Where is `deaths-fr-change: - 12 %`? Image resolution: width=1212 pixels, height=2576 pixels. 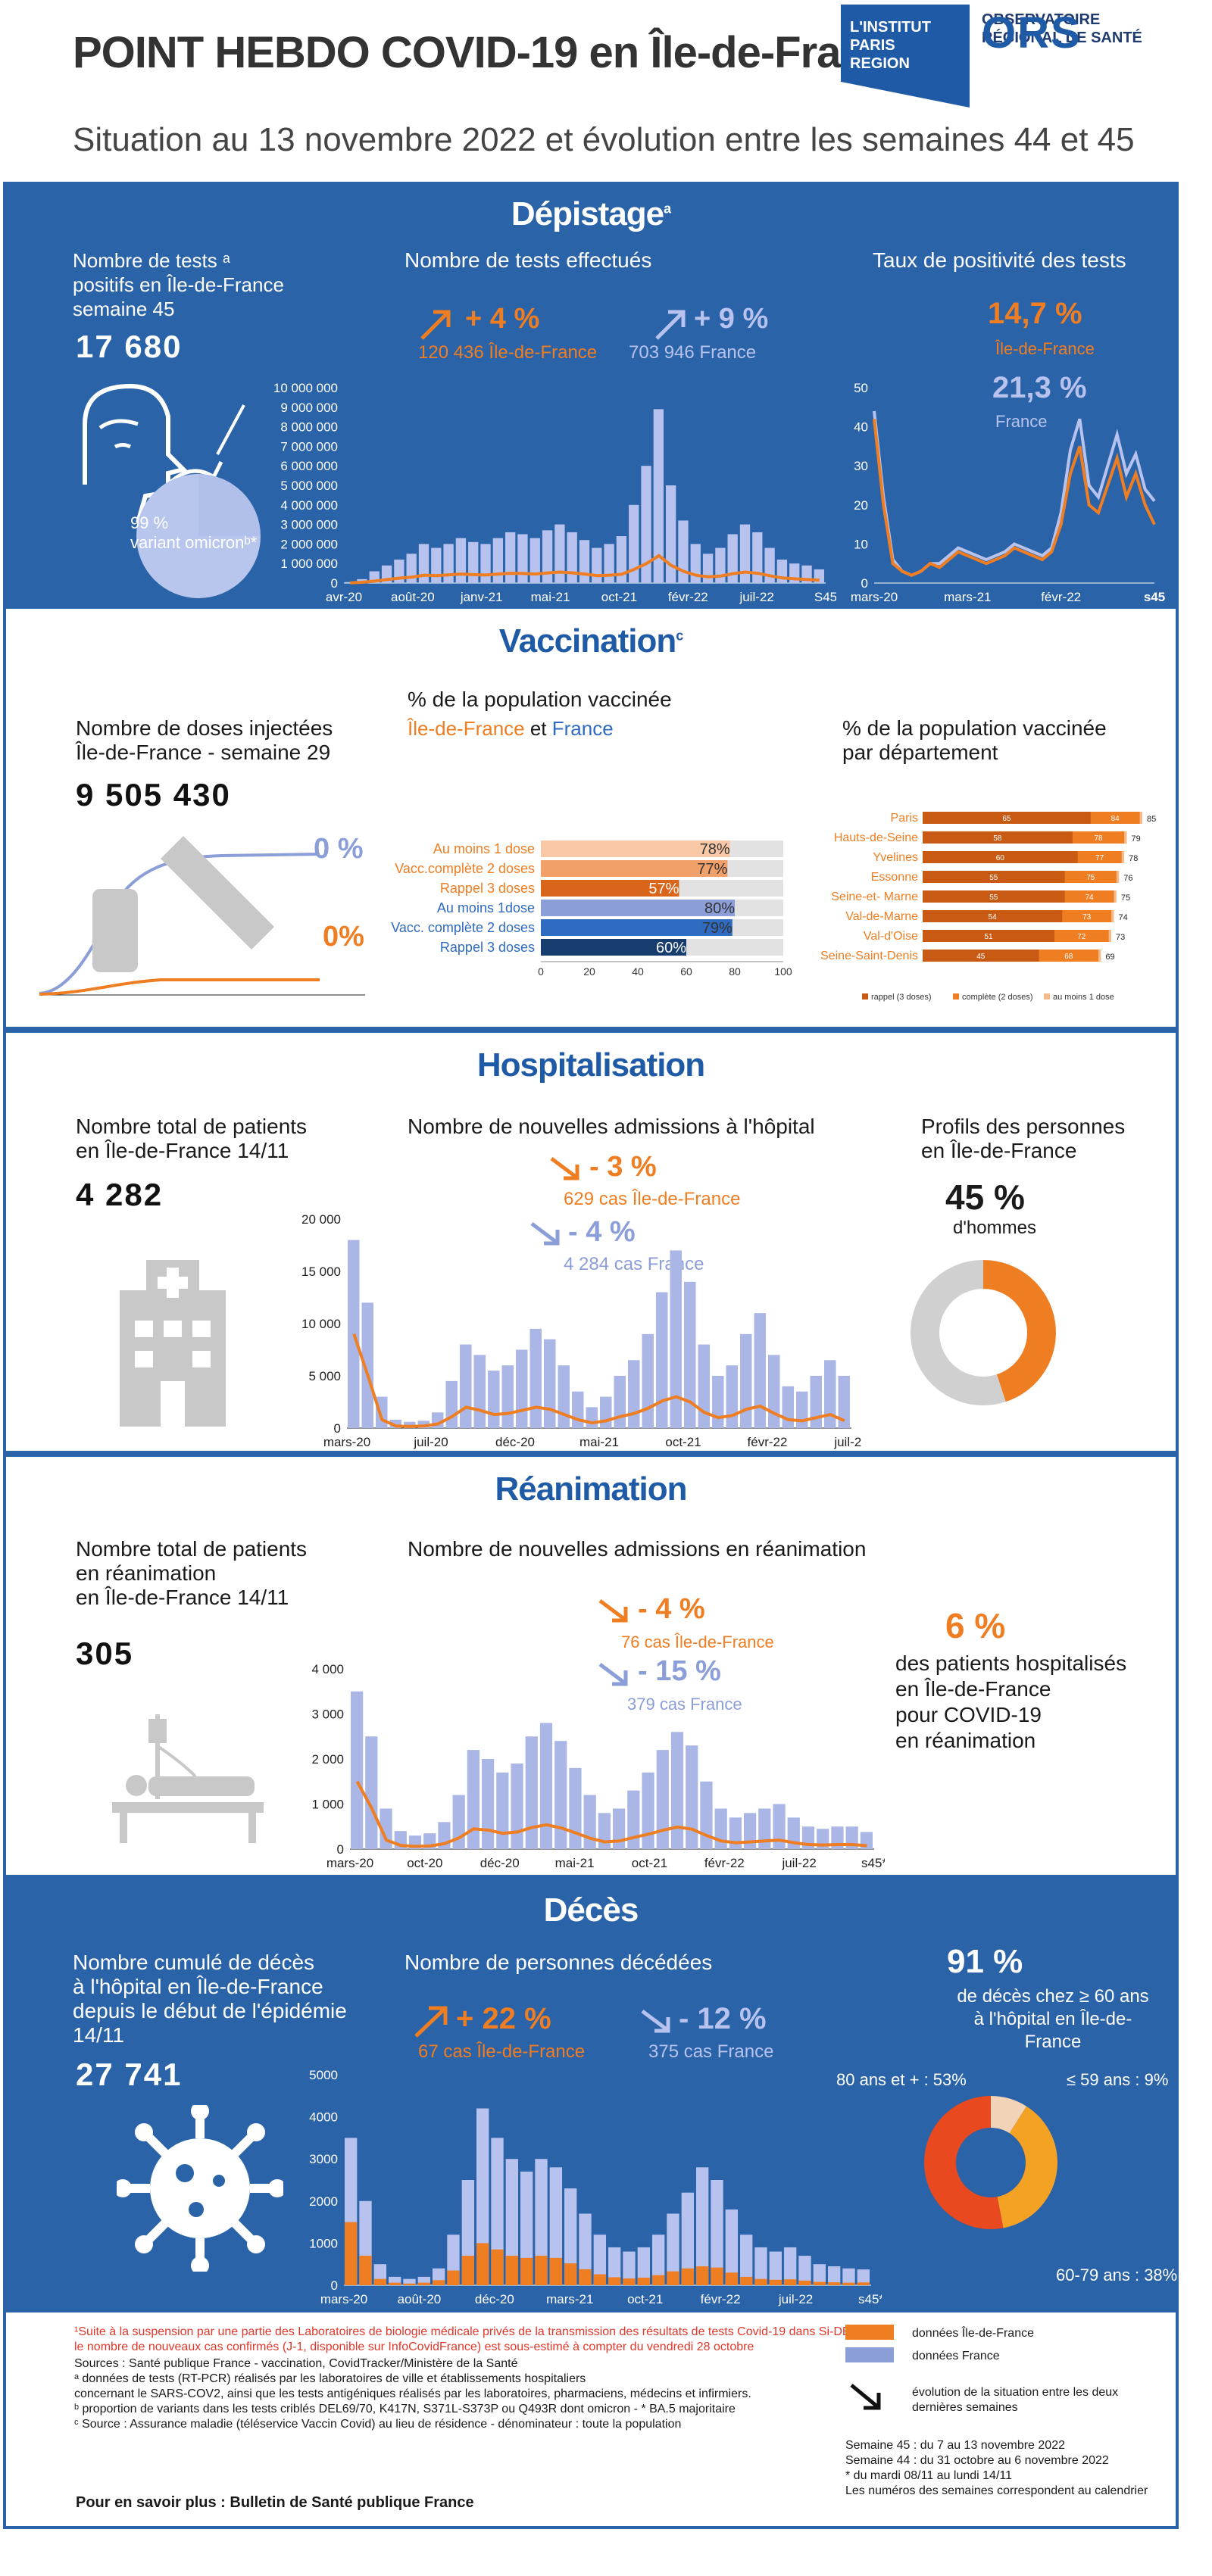
deaths-fr-change: - 12 % is located at coordinates (723, 2018).